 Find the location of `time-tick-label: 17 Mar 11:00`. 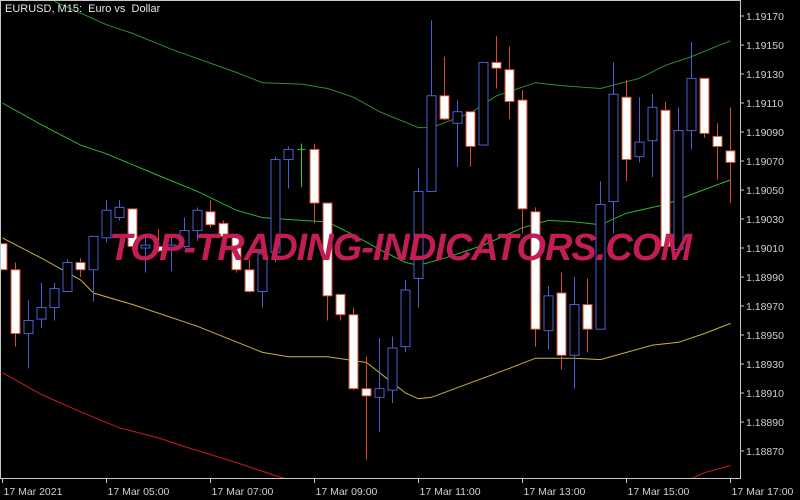

time-tick-label: 17 Mar 11:00 is located at coordinates (450, 492).